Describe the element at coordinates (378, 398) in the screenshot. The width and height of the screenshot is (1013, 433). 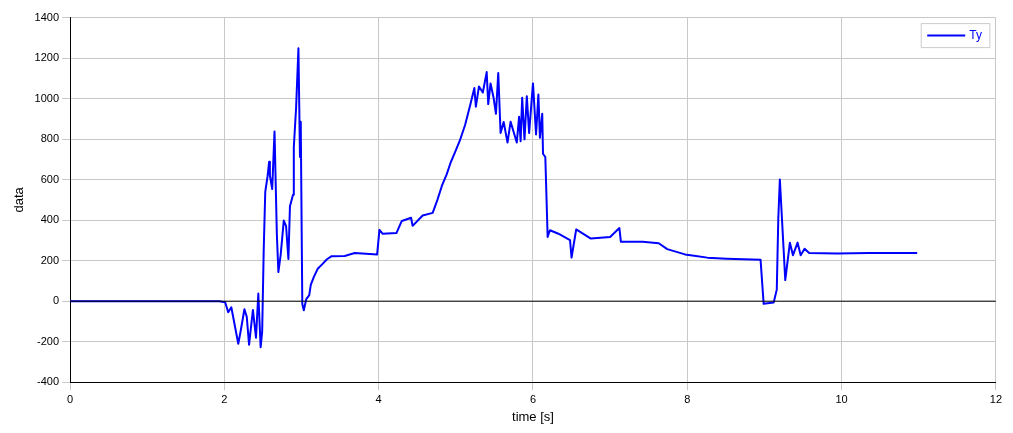
I see `x-tick-label: 4` at that location.